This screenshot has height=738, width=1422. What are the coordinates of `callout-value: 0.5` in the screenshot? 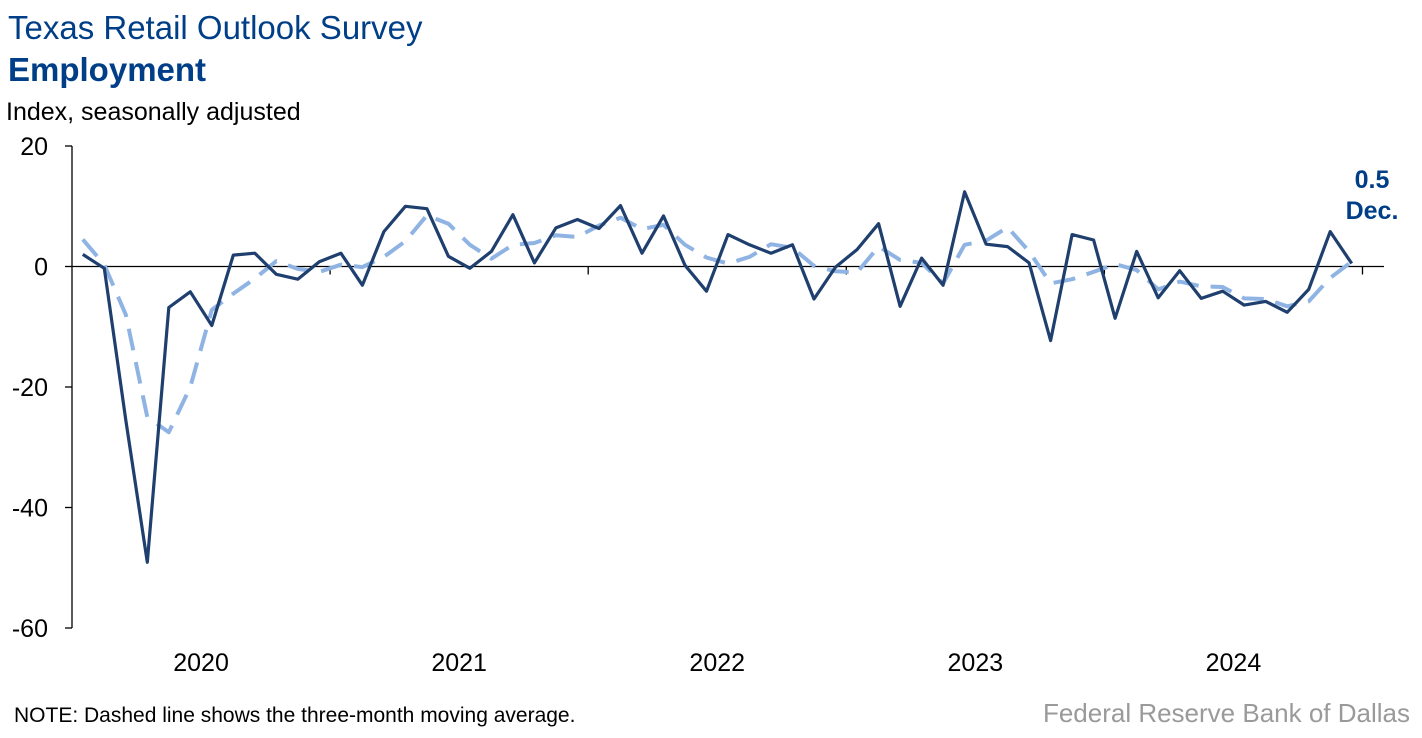 It's located at (1372, 180).